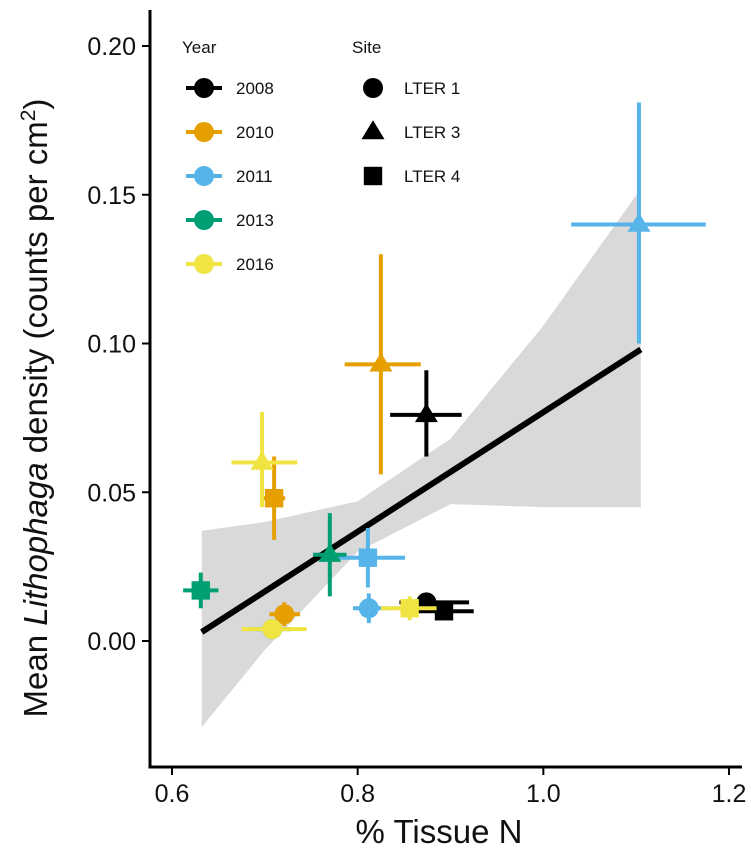 This screenshot has width=751, height=853. What do you see at coordinates (111, 642) in the screenshot?
I see `y-tick-label: 0.00` at bounding box center [111, 642].